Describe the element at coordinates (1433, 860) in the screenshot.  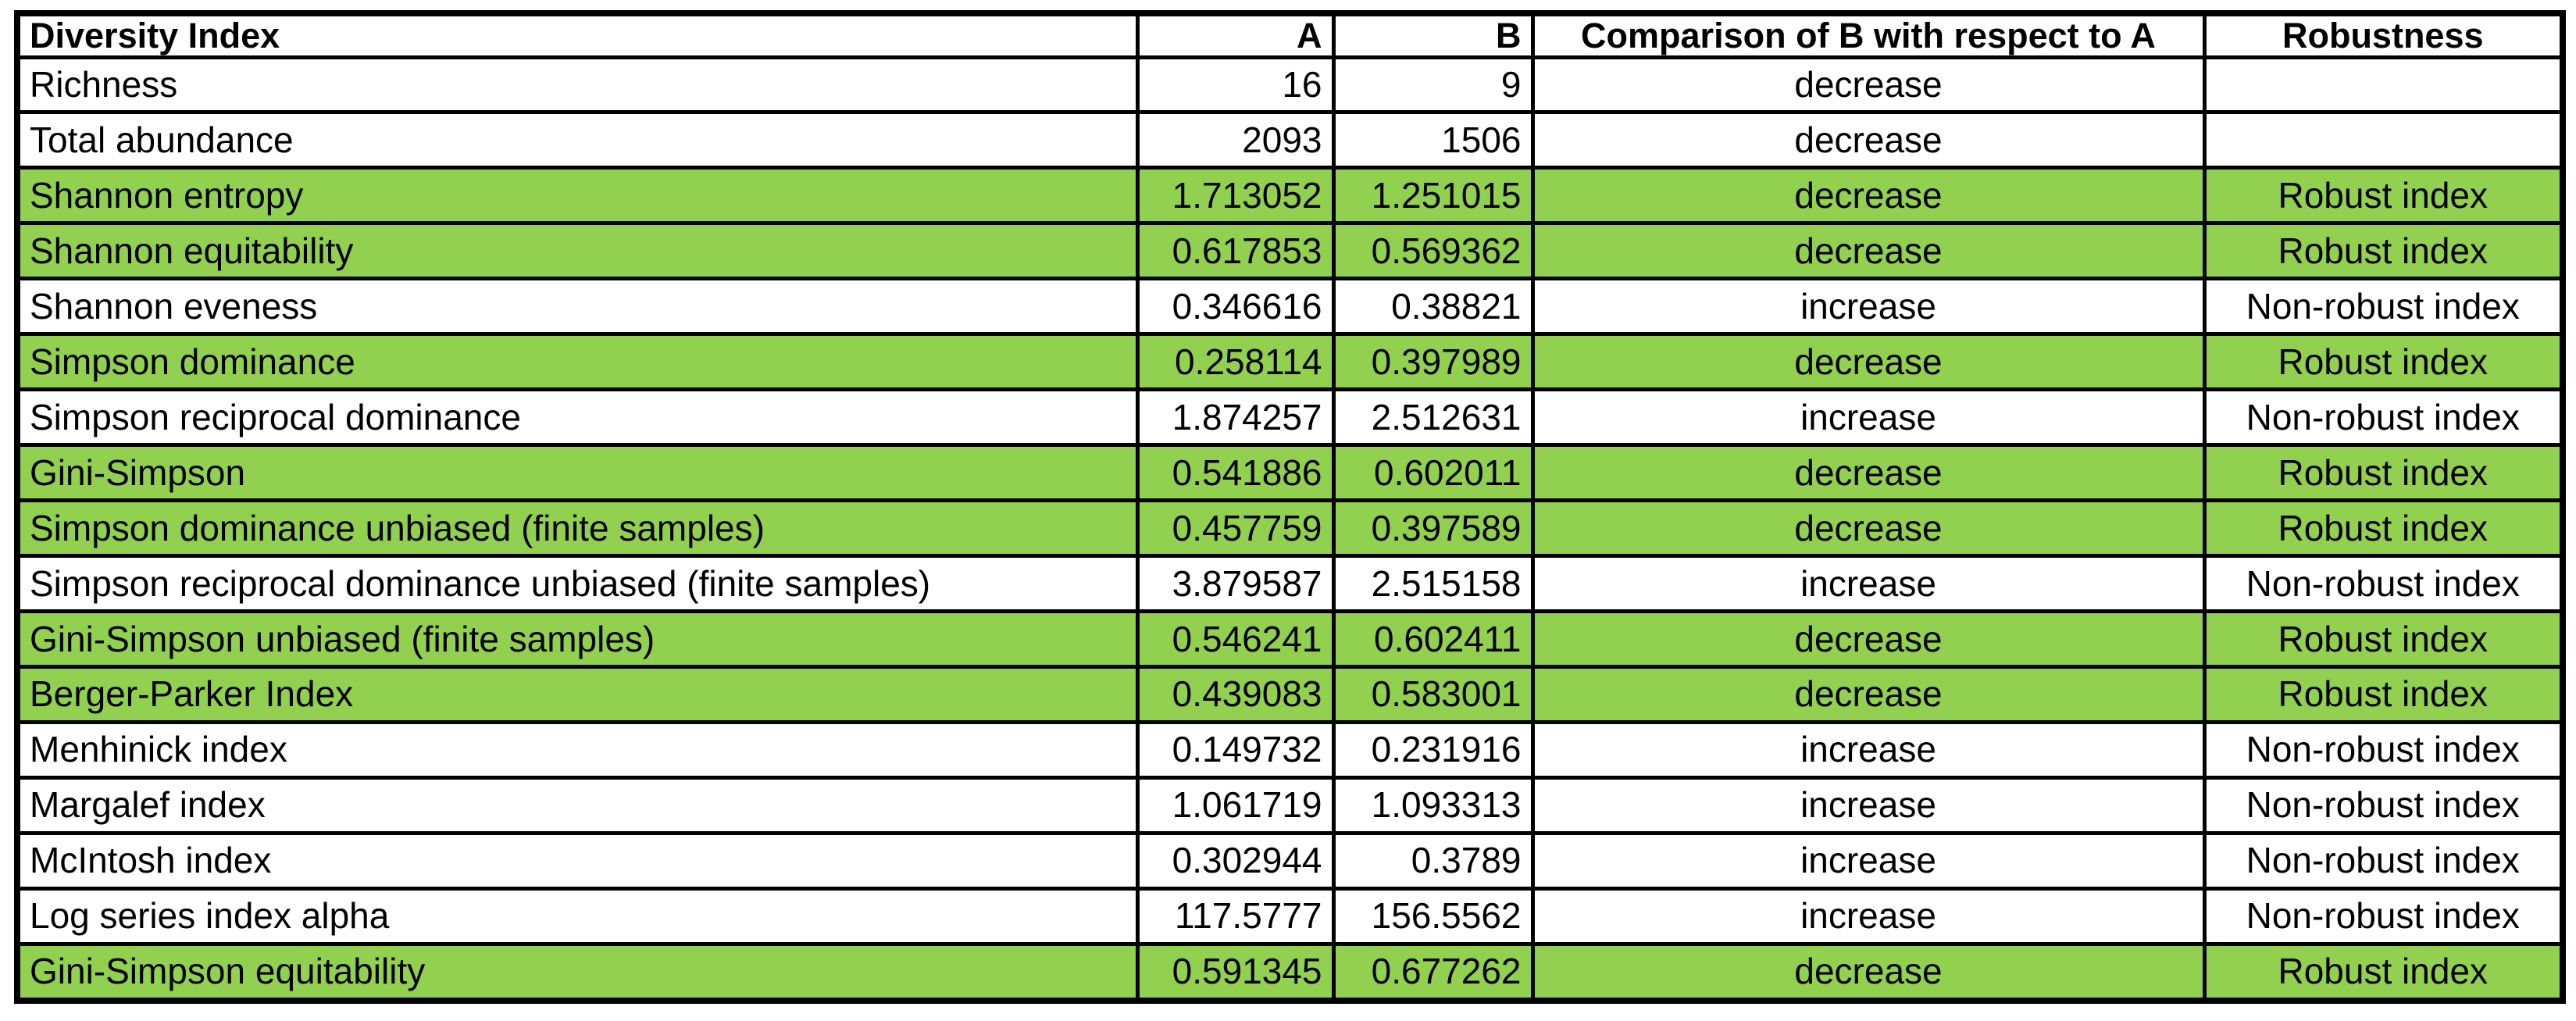
I see `cell-b-value: 0.3789` at that location.